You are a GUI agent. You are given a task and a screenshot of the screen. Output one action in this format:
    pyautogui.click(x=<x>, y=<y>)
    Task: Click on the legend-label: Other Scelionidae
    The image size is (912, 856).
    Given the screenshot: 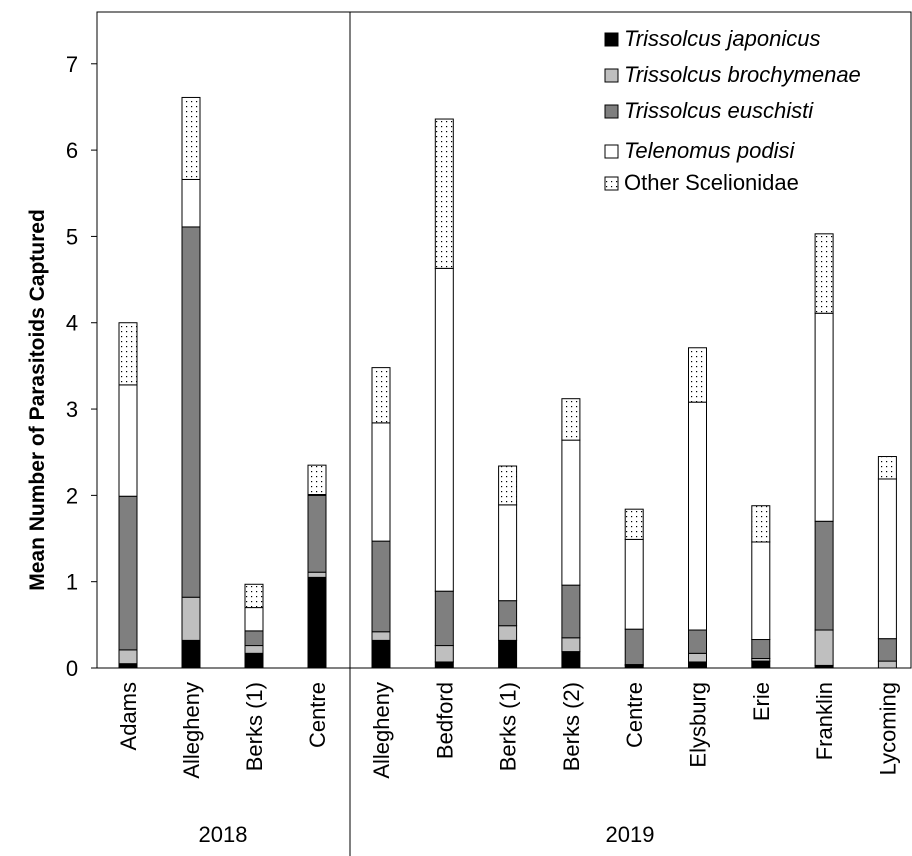 What is the action you would take?
    pyautogui.click(x=711, y=182)
    